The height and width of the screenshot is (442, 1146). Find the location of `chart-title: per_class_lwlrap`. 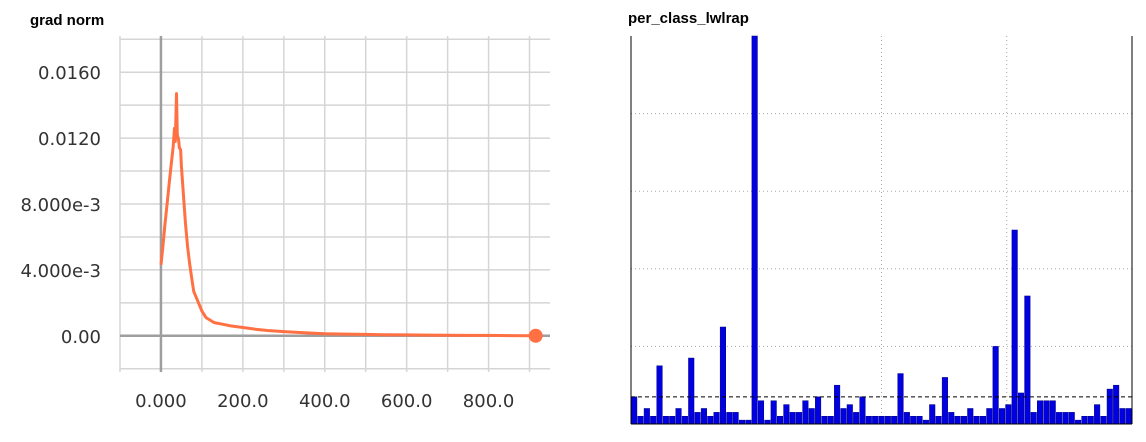

chart-title: per_class_lwlrap is located at coordinates (688, 18).